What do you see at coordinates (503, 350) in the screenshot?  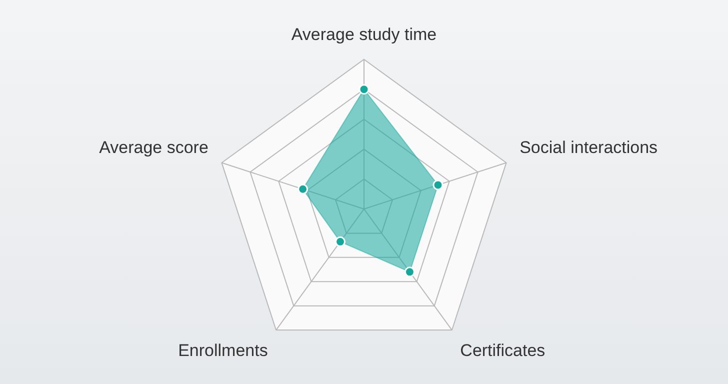 I see `spoke-label: Certificates` at bounding box center [503, 350].